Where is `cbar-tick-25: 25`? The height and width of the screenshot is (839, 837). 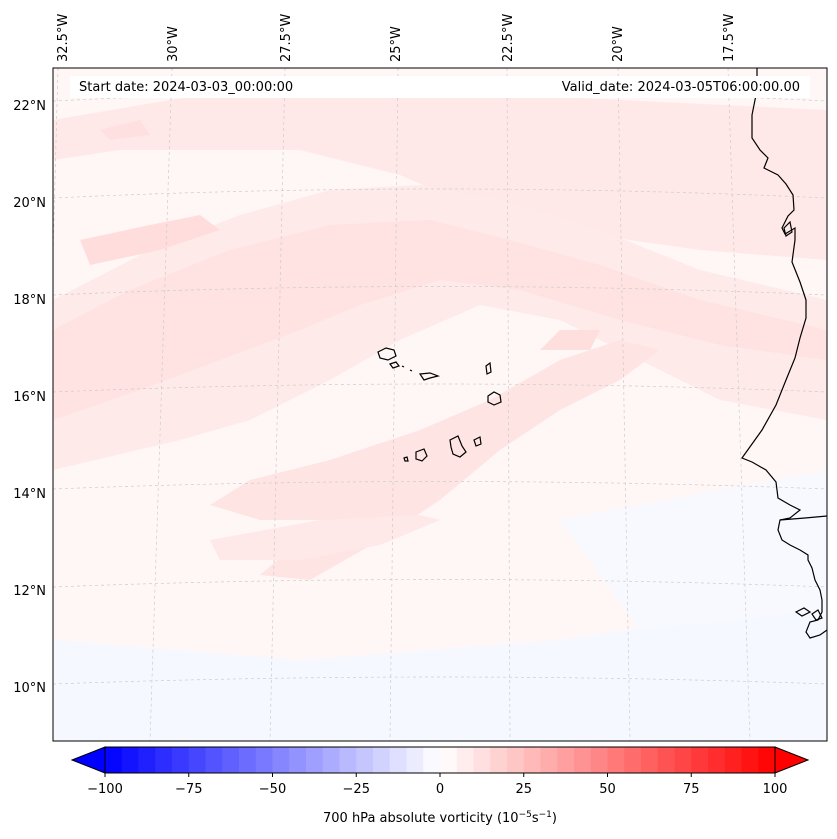
cbar-tick-25: 25 is located at coordinates (523, 789).